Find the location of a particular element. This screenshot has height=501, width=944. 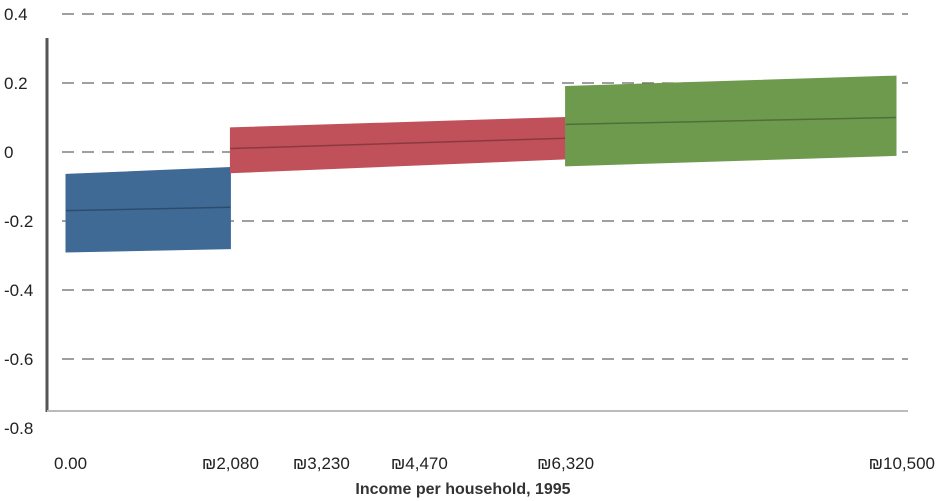

x-tick-labels: 0.00 ₪2,080 ₪3,230 ₪4,470 ₪6,320 ₪10,500 is located at coordinates (494, 463).